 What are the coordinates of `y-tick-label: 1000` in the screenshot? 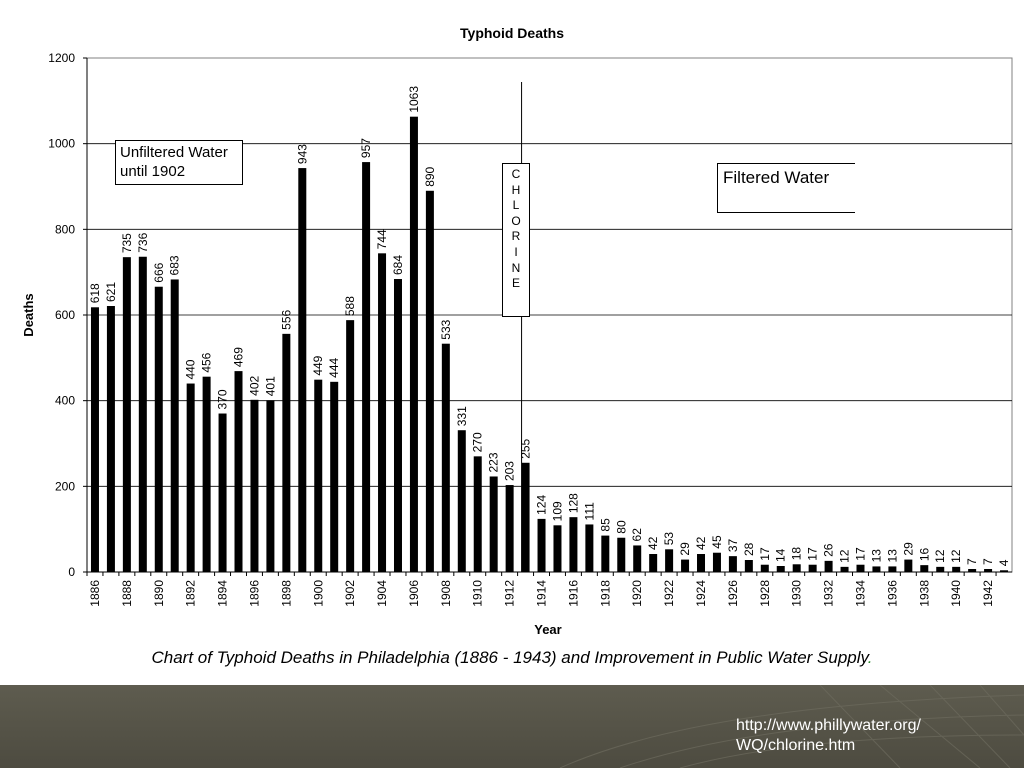 It's located at (61, 144).